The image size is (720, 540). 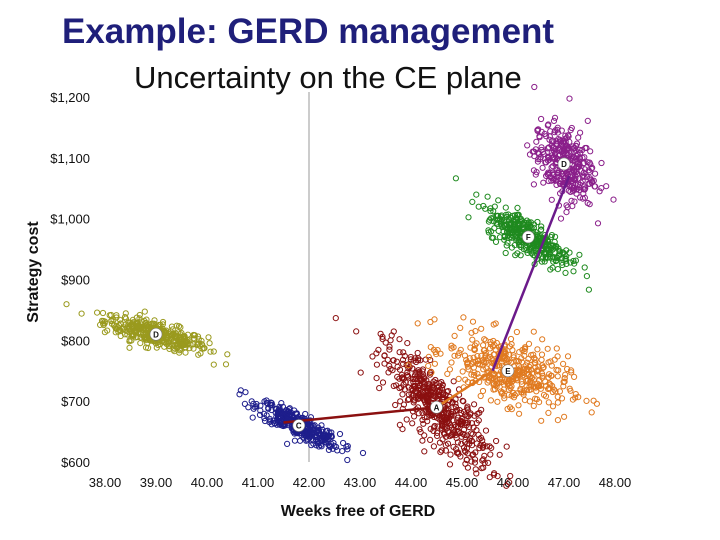 I want to click on x-tick-label: 48.00, so click(x=615, y=482).